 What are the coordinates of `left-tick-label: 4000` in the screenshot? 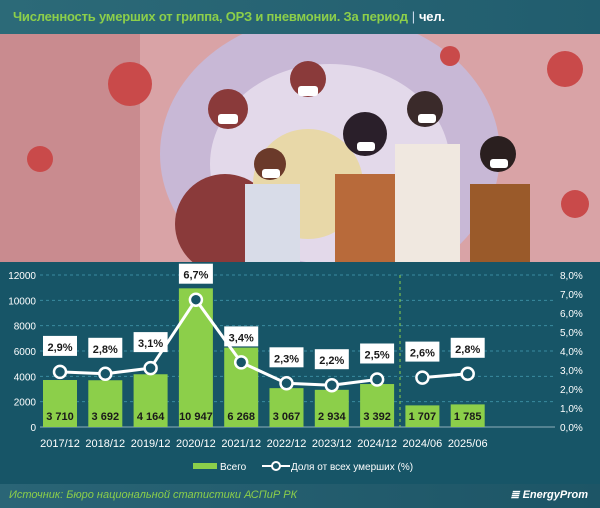 It's located at (25, 377).